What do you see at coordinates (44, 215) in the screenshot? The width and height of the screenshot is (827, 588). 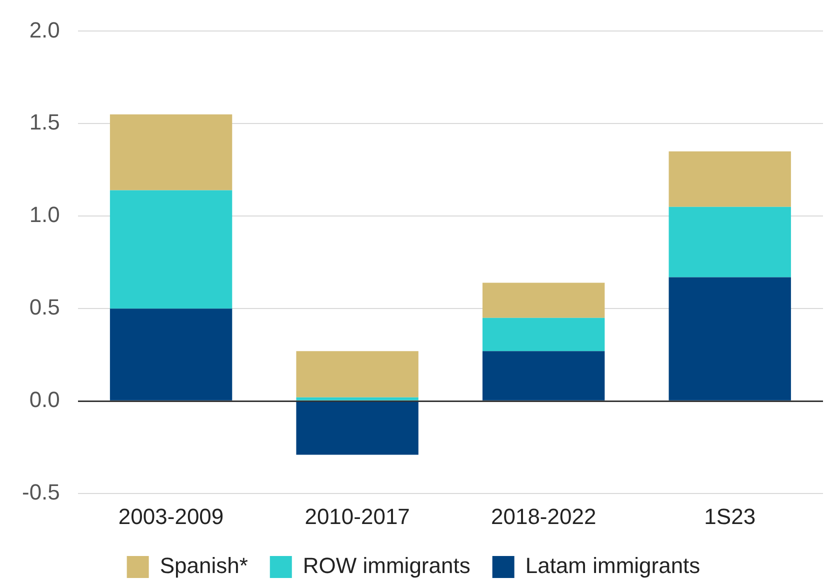 I see `y-tick-label: 1.0` at bounding box center [44, 215].